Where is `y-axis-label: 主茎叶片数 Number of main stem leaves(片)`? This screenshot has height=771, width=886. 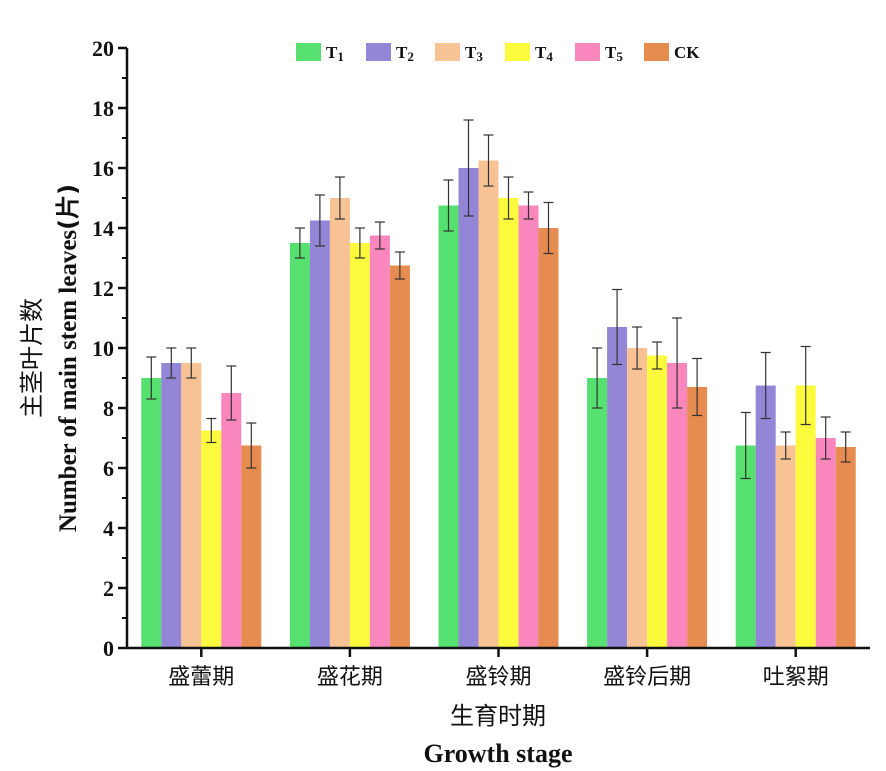
y-axis-label: 主茎叶片数 Number of main stem leaves(片) is located at coordinates (50, 358).